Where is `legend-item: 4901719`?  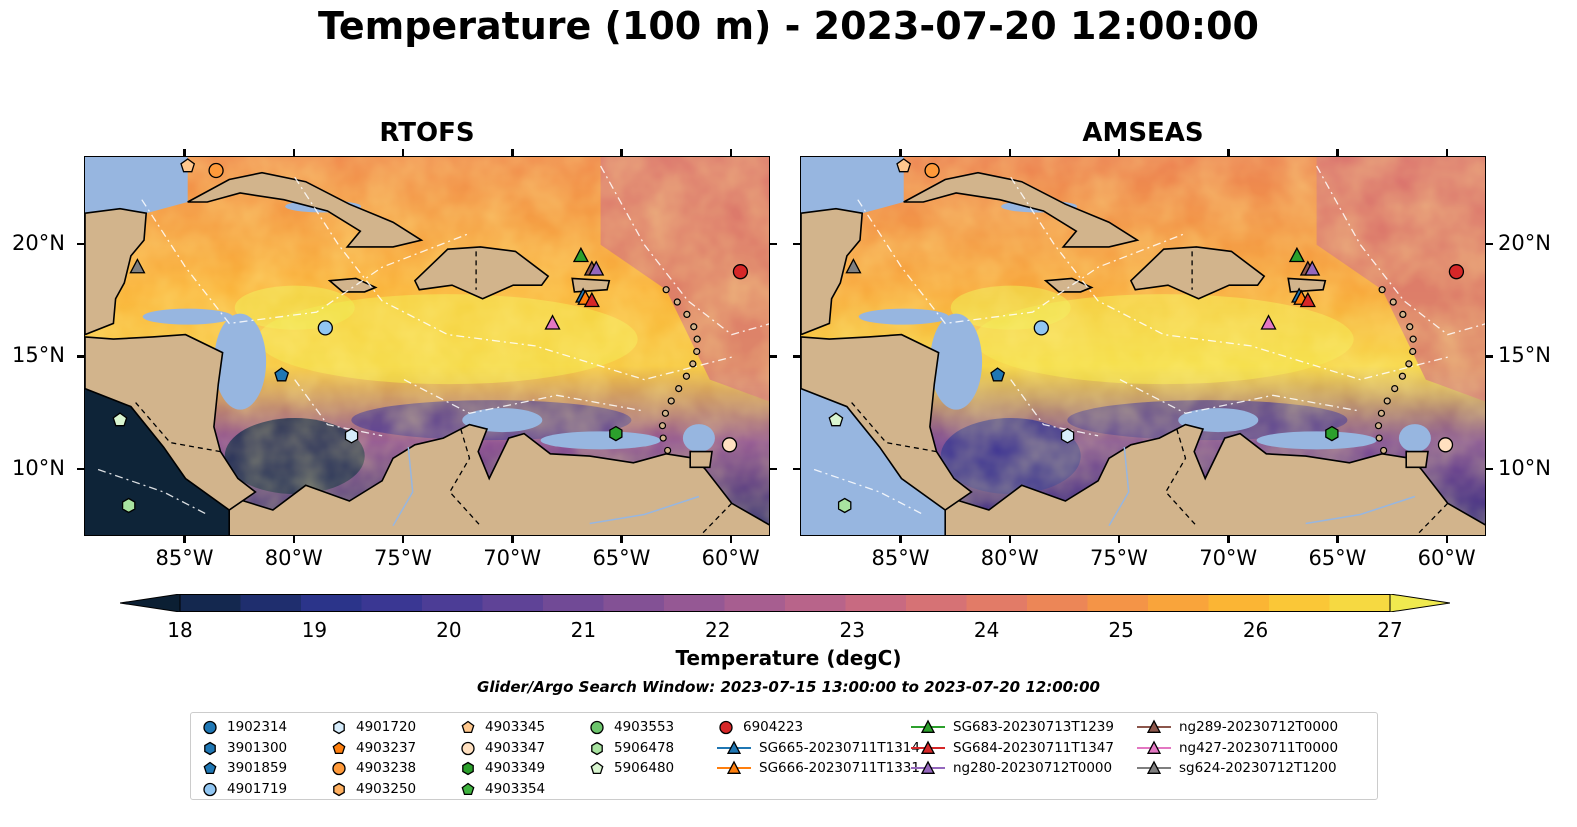
legend-item: 4901719 is located at coordinates (244, 789).